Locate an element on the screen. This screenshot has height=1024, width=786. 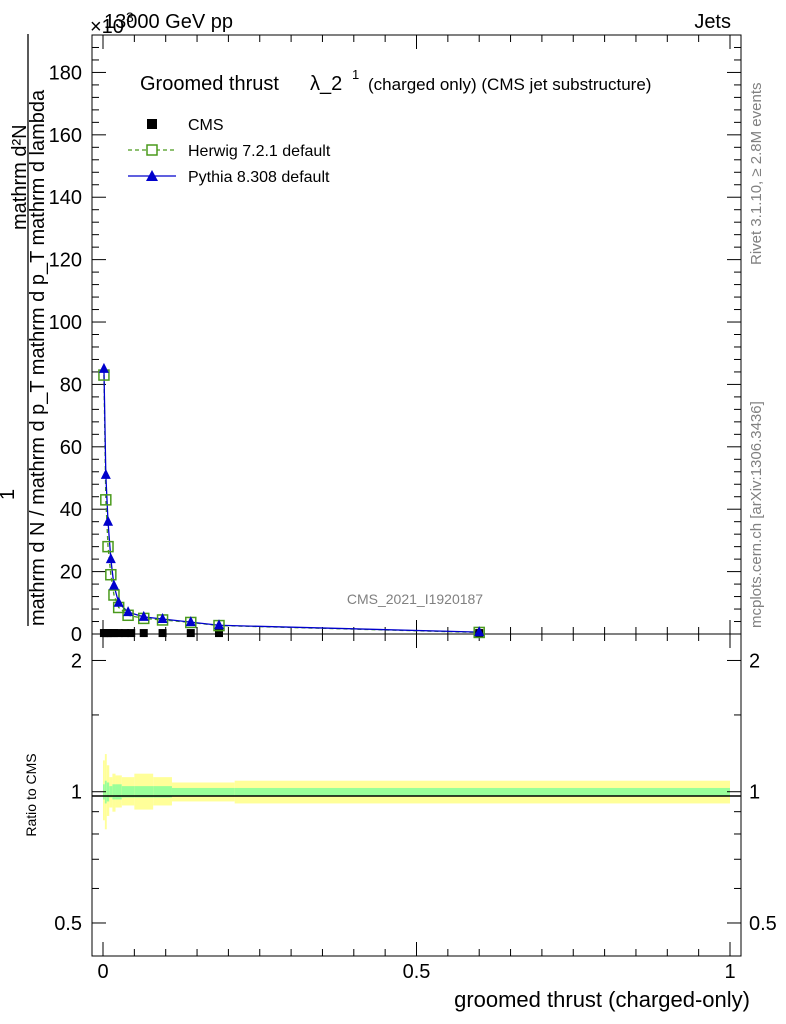
ratio-tick-label-right: 0.5 is located at coordinates (763, 924).